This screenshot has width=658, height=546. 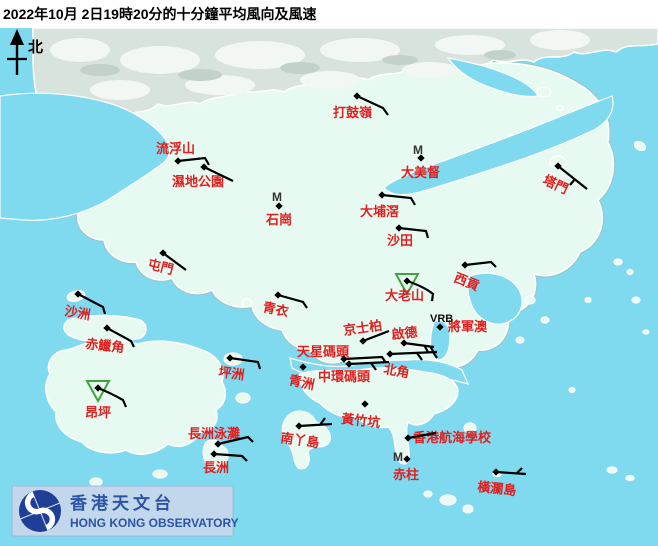 I want to click on station-label: 大美督, so click(x=420, y=172).